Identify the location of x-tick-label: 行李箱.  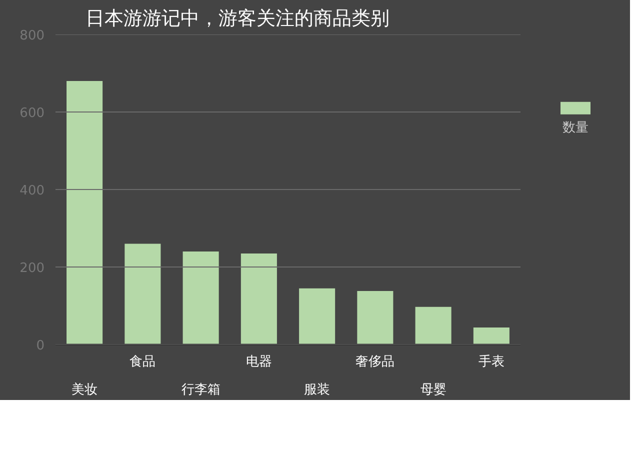
(200, 390).